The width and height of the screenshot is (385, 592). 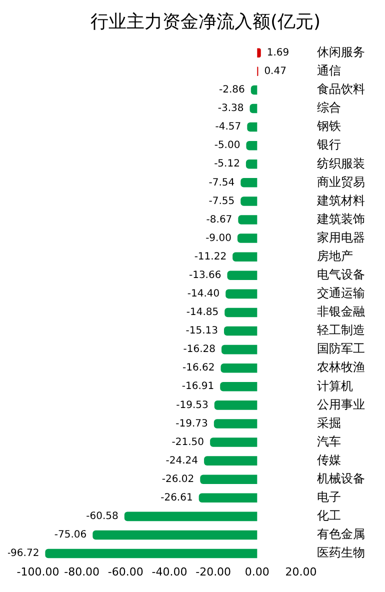 What do you see at coordinates (203, 294) in the screenshot?
I see `data-label: -14.40` at bounding box center [203, 294].